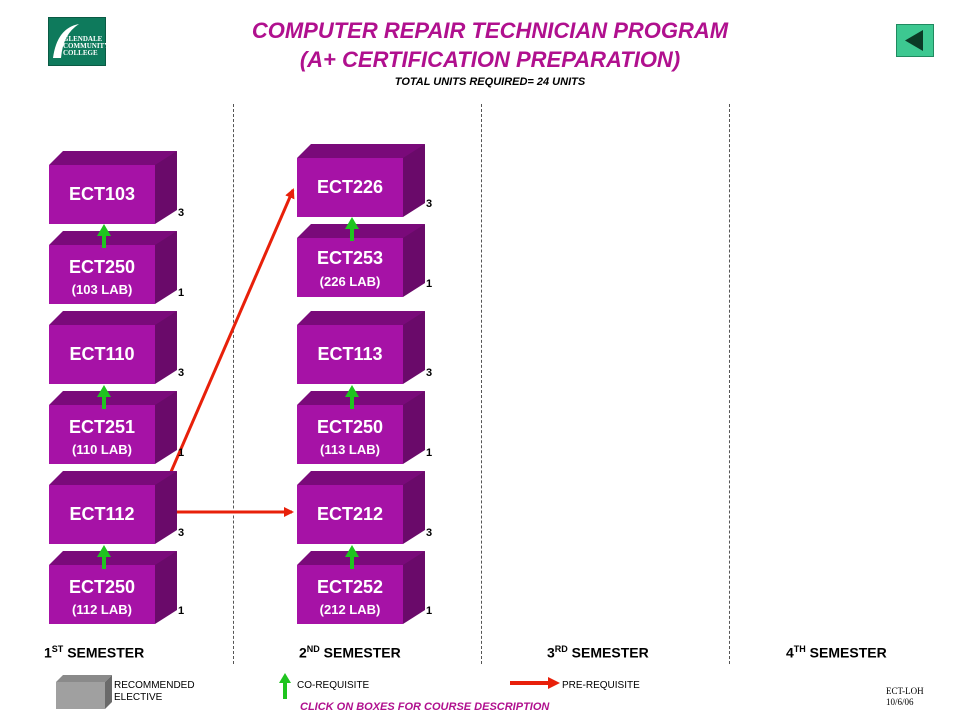 Image resolution: width=960 pixels, height=720 pixels. What do you see at coordinates (350, 587) in the screenshot?
I see `course-code: ECT252` at bounding box center [350, 587].